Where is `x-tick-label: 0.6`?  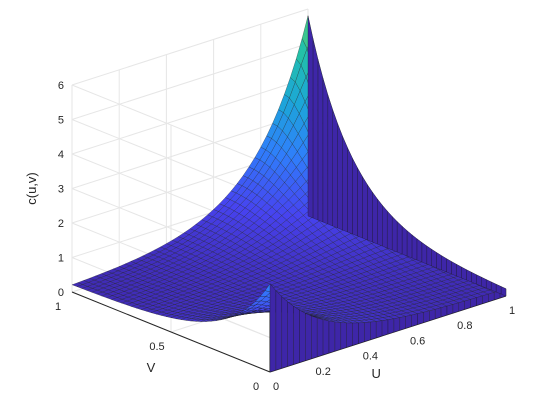
x-tick-label: 0.6 is located at coordinates (417, 341).